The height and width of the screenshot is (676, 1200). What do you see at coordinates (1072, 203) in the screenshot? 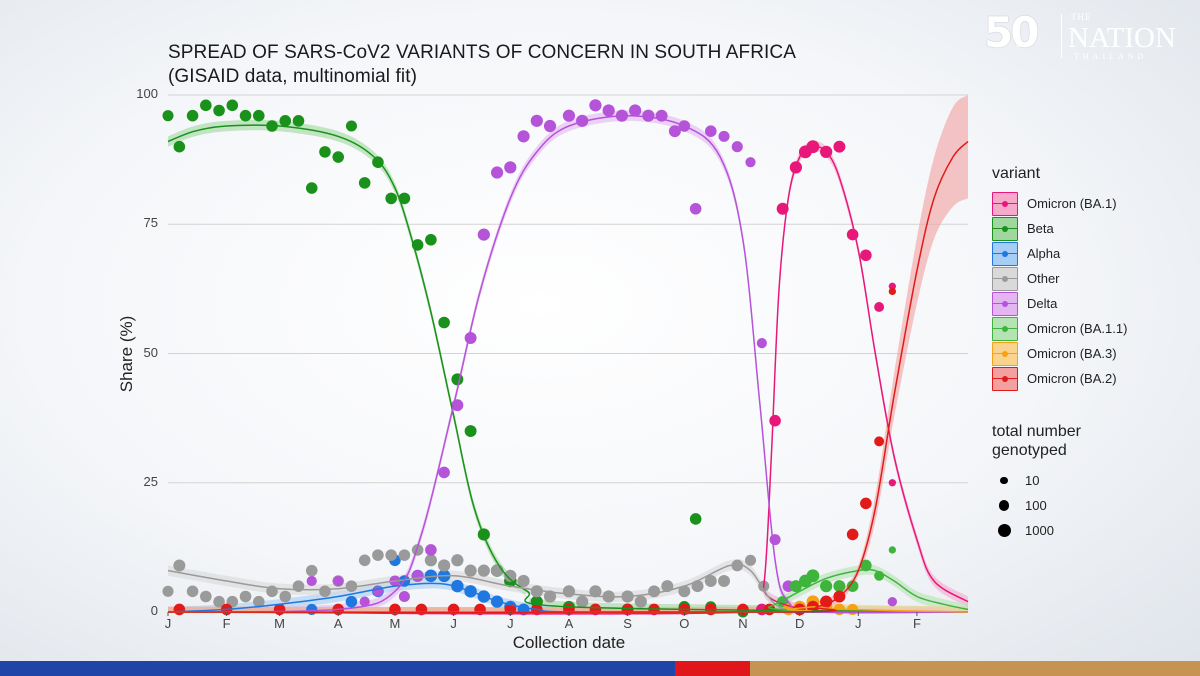
I see `legend-label: Omicron (BA.1)` at bounding box center [1072, 203].